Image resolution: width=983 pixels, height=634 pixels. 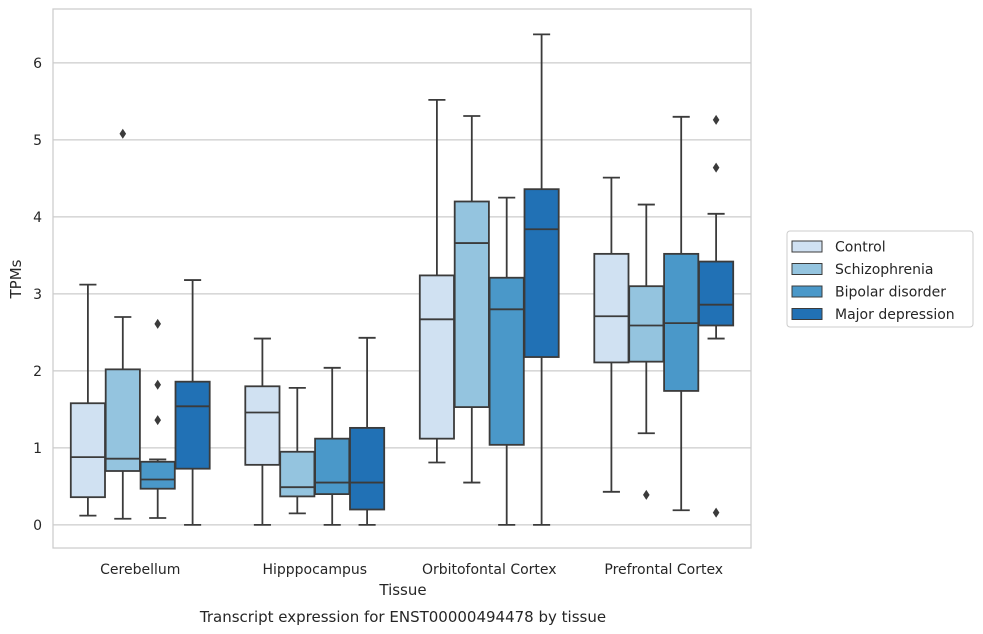 I want to click on y-axis-label: TPMs, so click(x=16, y=279).